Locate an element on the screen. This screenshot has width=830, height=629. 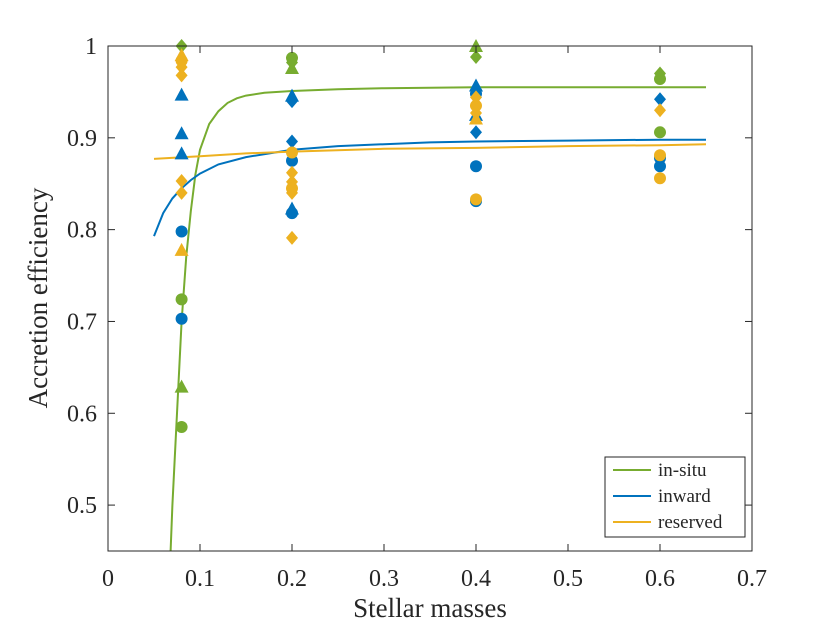
x-tick-label: 0.4 is located at coordinates (476, 579).